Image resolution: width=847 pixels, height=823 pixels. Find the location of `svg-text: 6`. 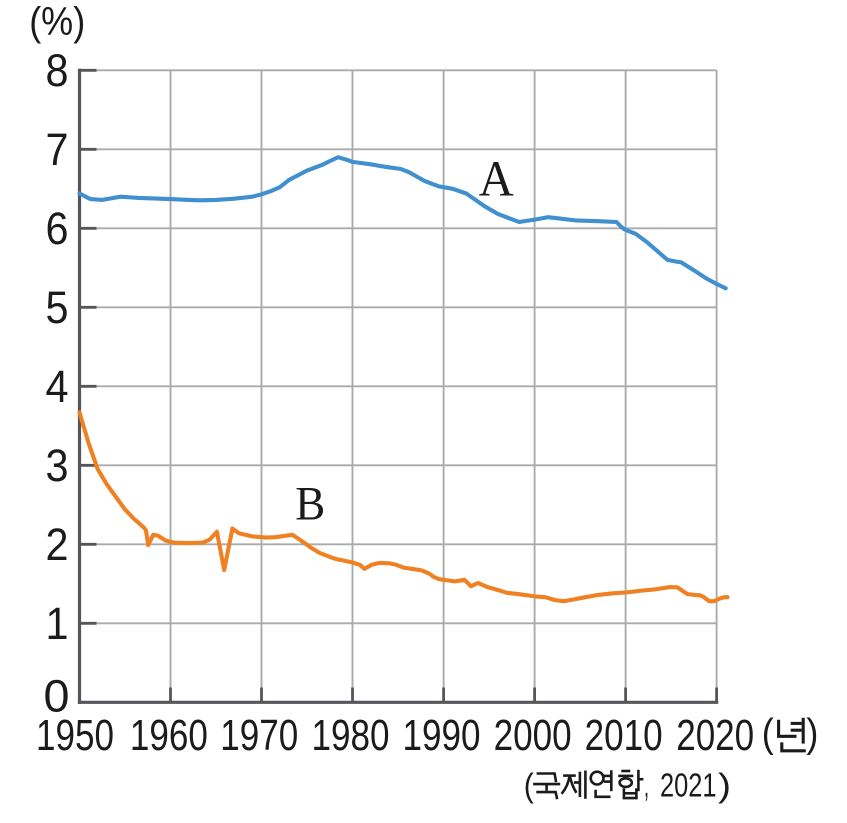

svg-text: 6 is located at coordinates (57, 228).